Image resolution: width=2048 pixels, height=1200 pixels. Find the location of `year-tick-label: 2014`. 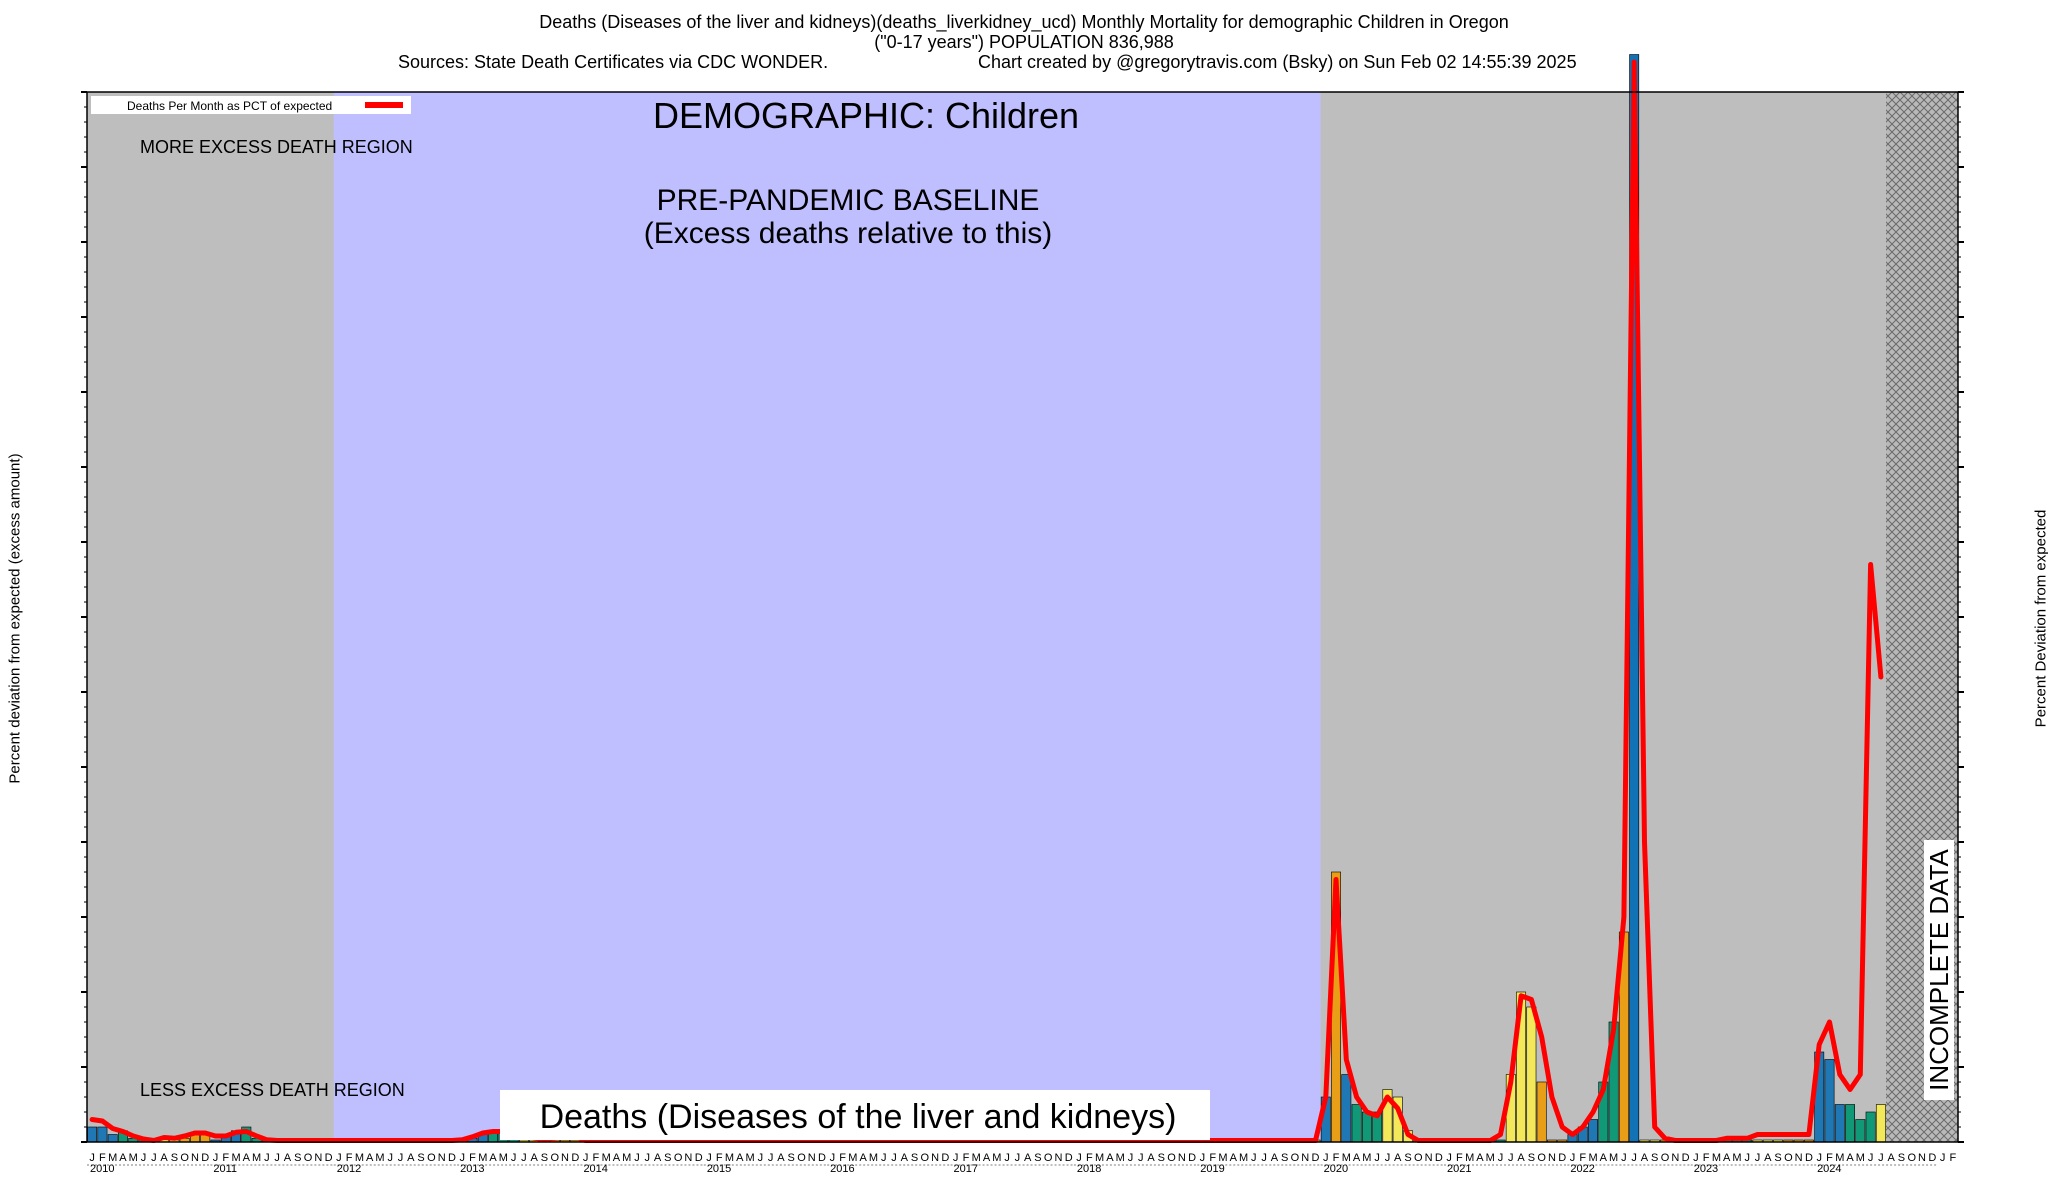

year-tick-label: 2014 is located at coordinates (595, 1169).